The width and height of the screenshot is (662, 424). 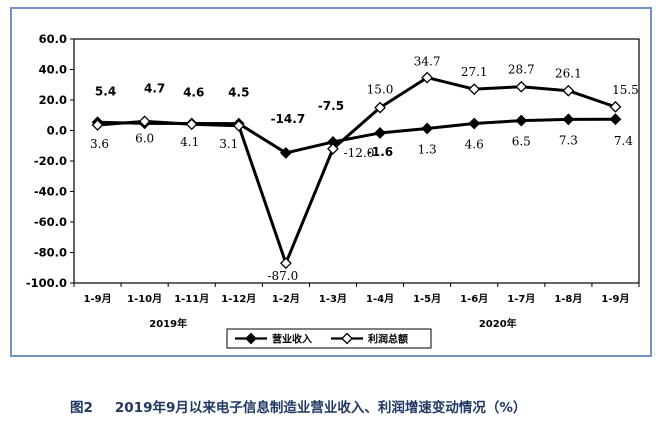 What do you see at coordinates (99, 144) in the screenshot?
I see `profit-data-label: 3.6` at bounding box center [99, 144].